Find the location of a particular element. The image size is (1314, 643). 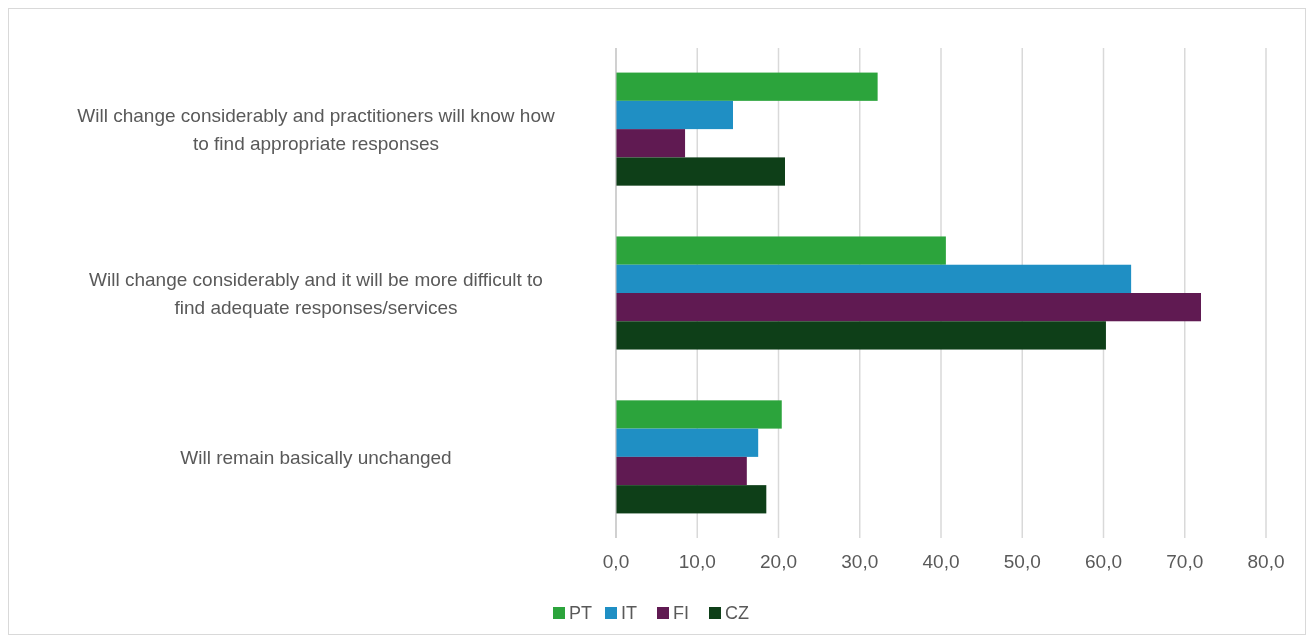

x-tick-label: 60,0 is located at coordinates (1103, 561).